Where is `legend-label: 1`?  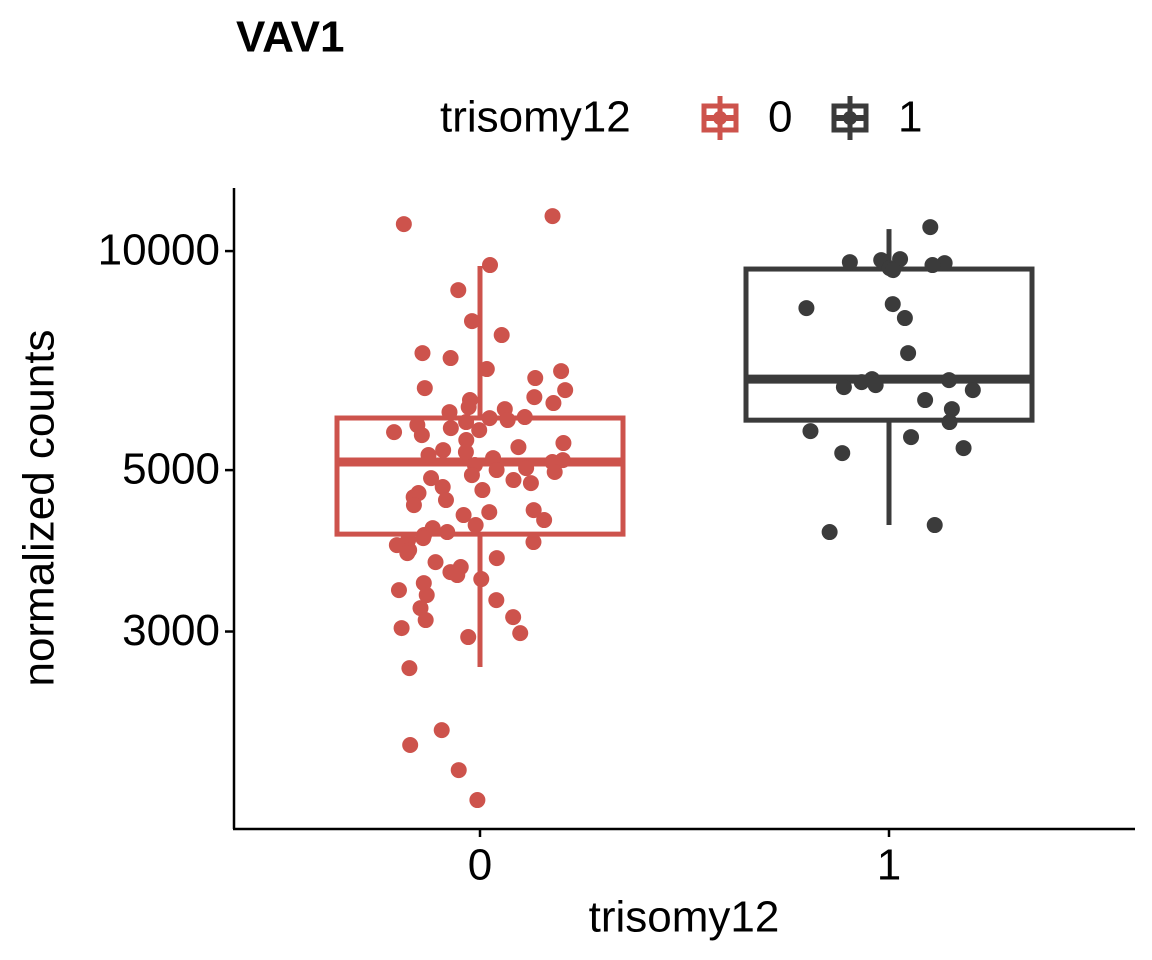 legend-label: 1 is located at coordinates (910, 117).